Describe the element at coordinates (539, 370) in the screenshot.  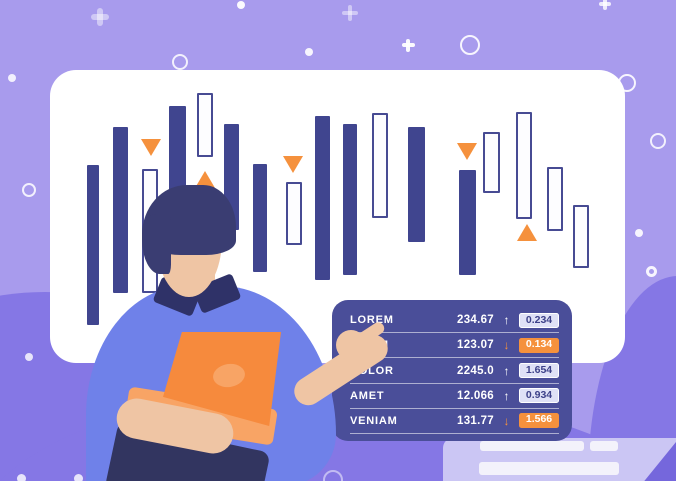
I see `ticker-change-badge: 1.654` at that location.